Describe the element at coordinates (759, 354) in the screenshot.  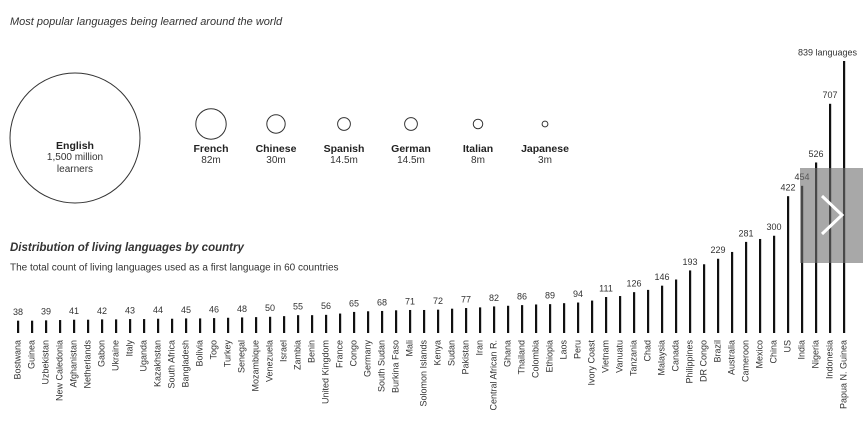
I see `country-label: Mexico` at that location.